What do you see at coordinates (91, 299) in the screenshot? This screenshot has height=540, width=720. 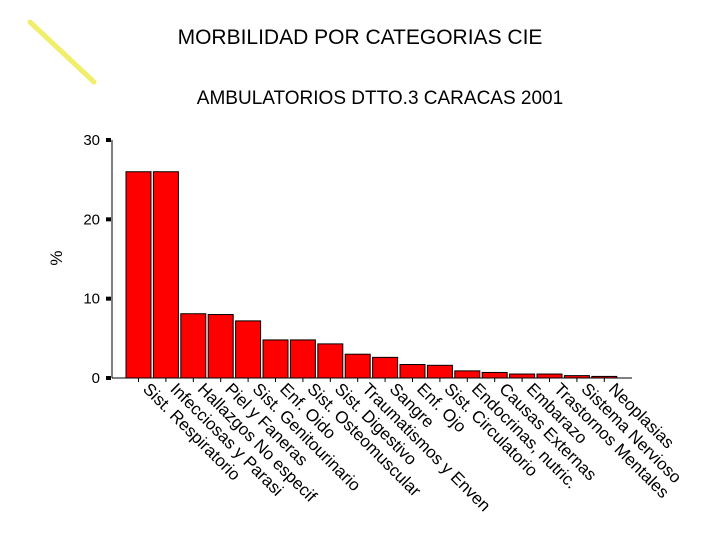 I see `y-tick-label: 10` at bounding box center [91, 299].